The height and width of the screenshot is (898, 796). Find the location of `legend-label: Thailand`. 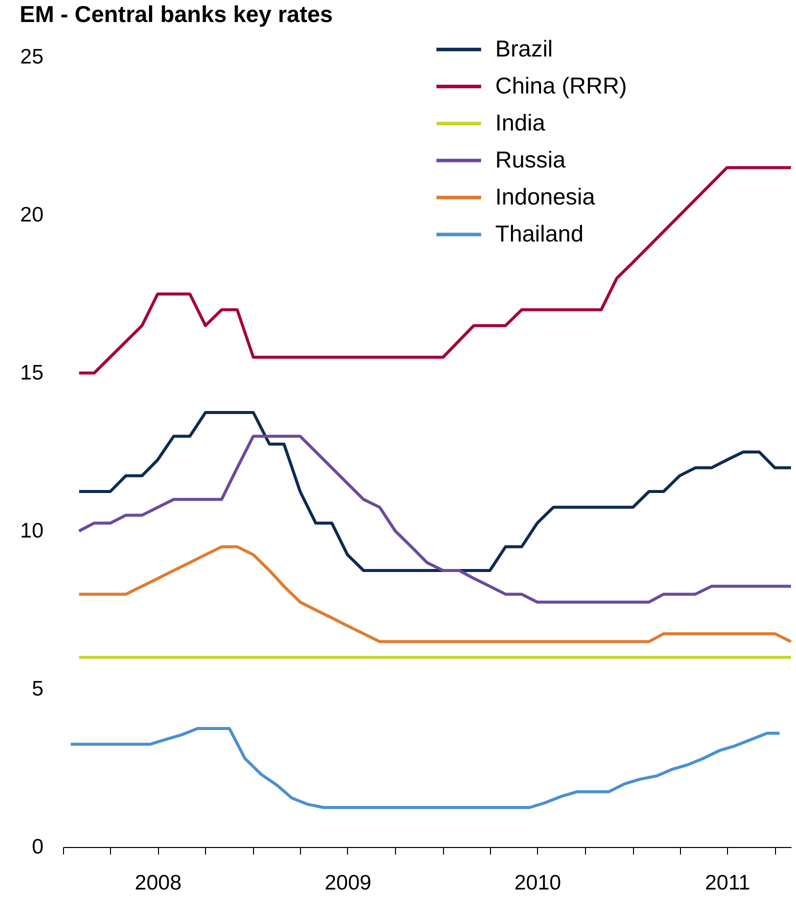

legend-label: Thailand is located at coordinates (539, 233).